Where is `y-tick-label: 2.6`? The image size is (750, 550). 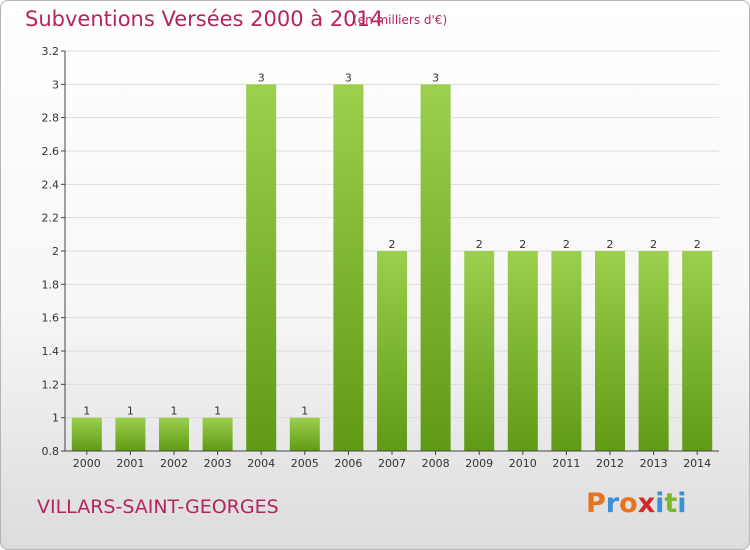 y-tick-label: 2.6 is located at coordinates (51, 151).